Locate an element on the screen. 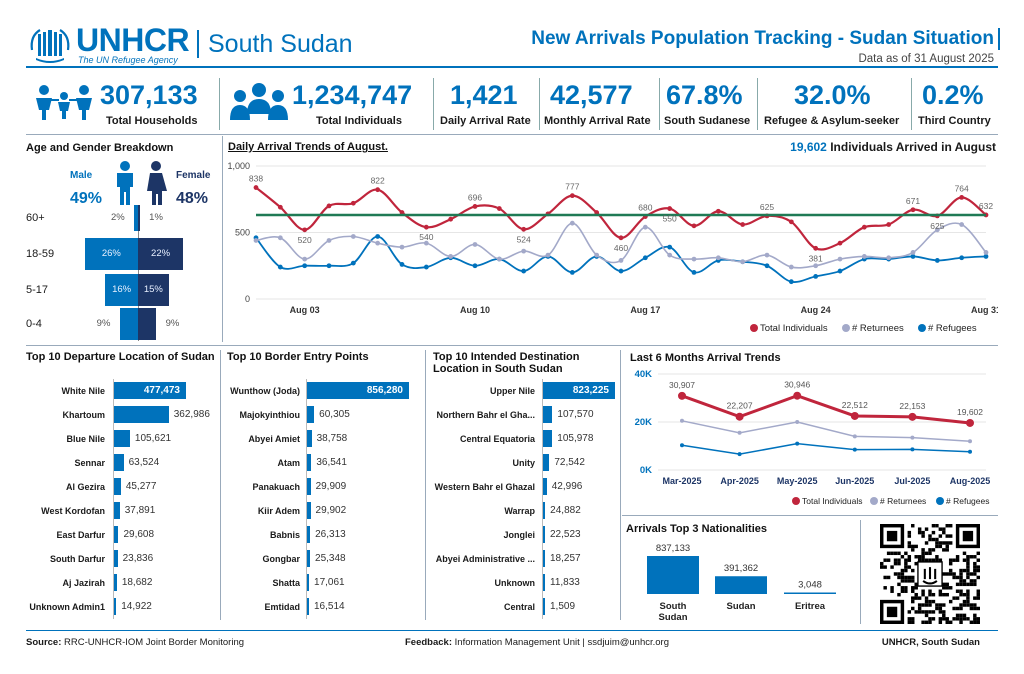 The height and width of the screenshot is (674, 1024). bar-value-label: 29,909 is located at coordinates (331, 486).